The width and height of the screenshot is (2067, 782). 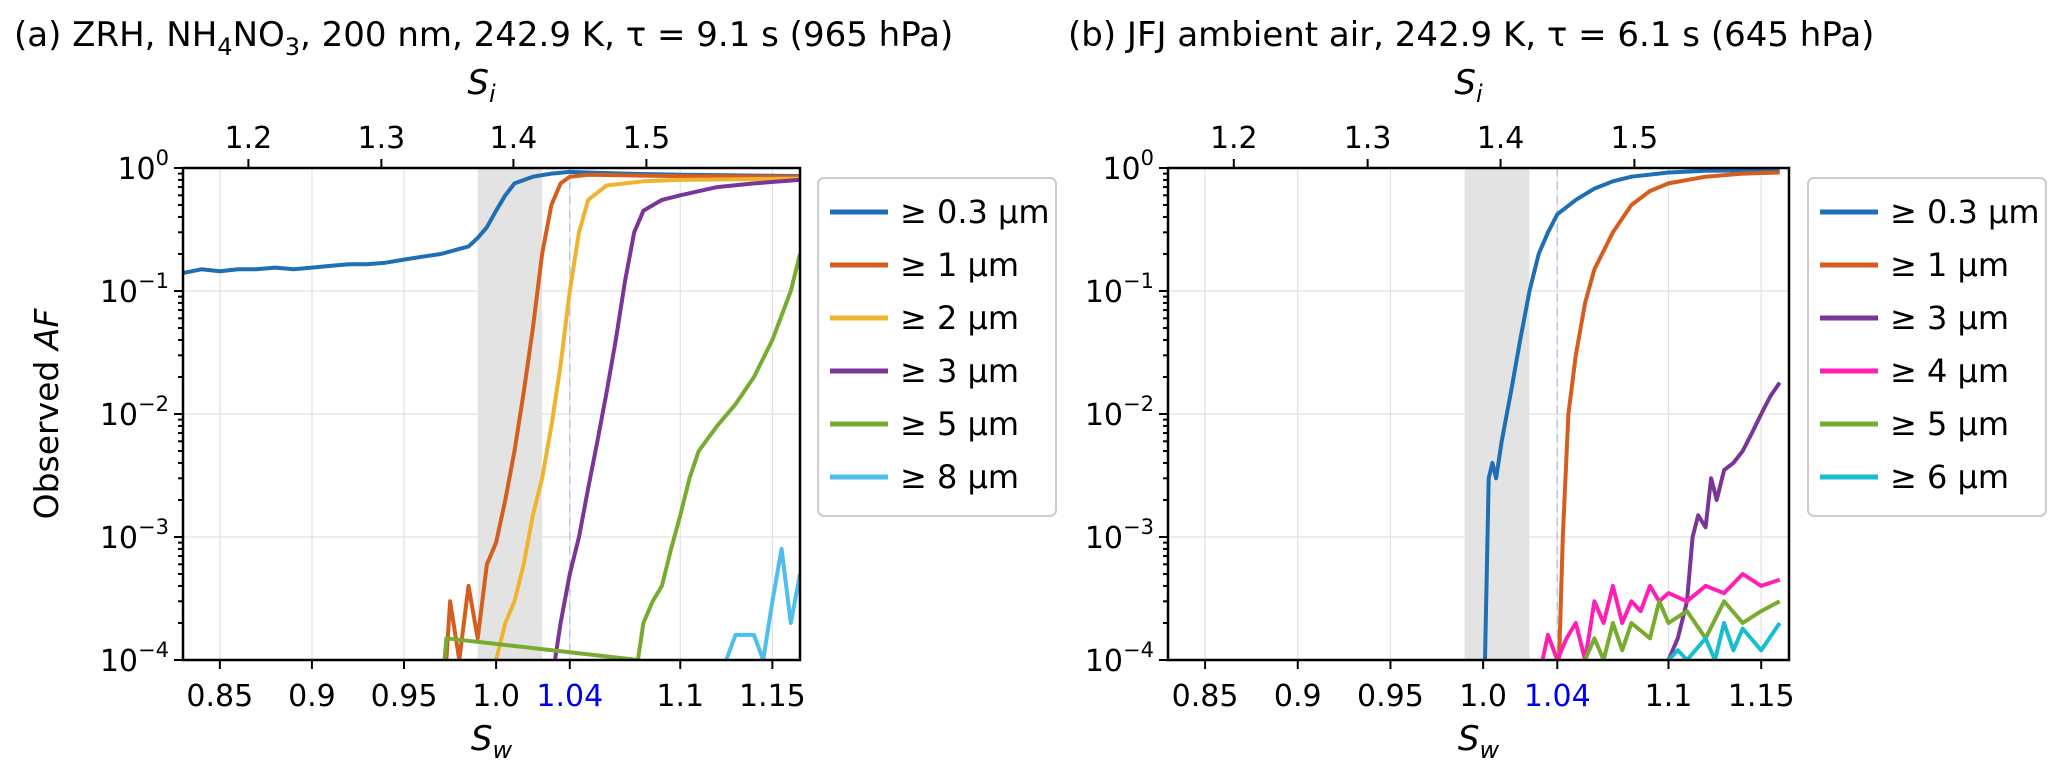 What do you see at coordinates (959, 477) in the screenshot?
I see `legend-entry: ≥ 8 µm` at bounding box center [959, 477].